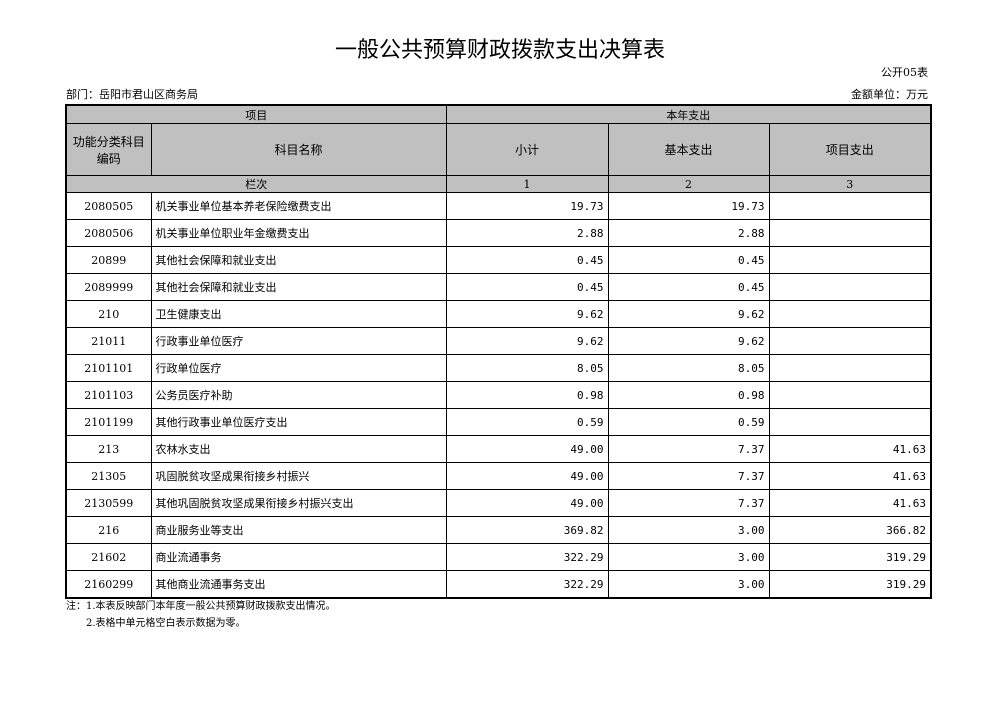  What do you see at coordinates (298, 422) in the screenshot?
I see `cell-name: 其他行政事业单位医疗支出` at bounding box center [298, 422].